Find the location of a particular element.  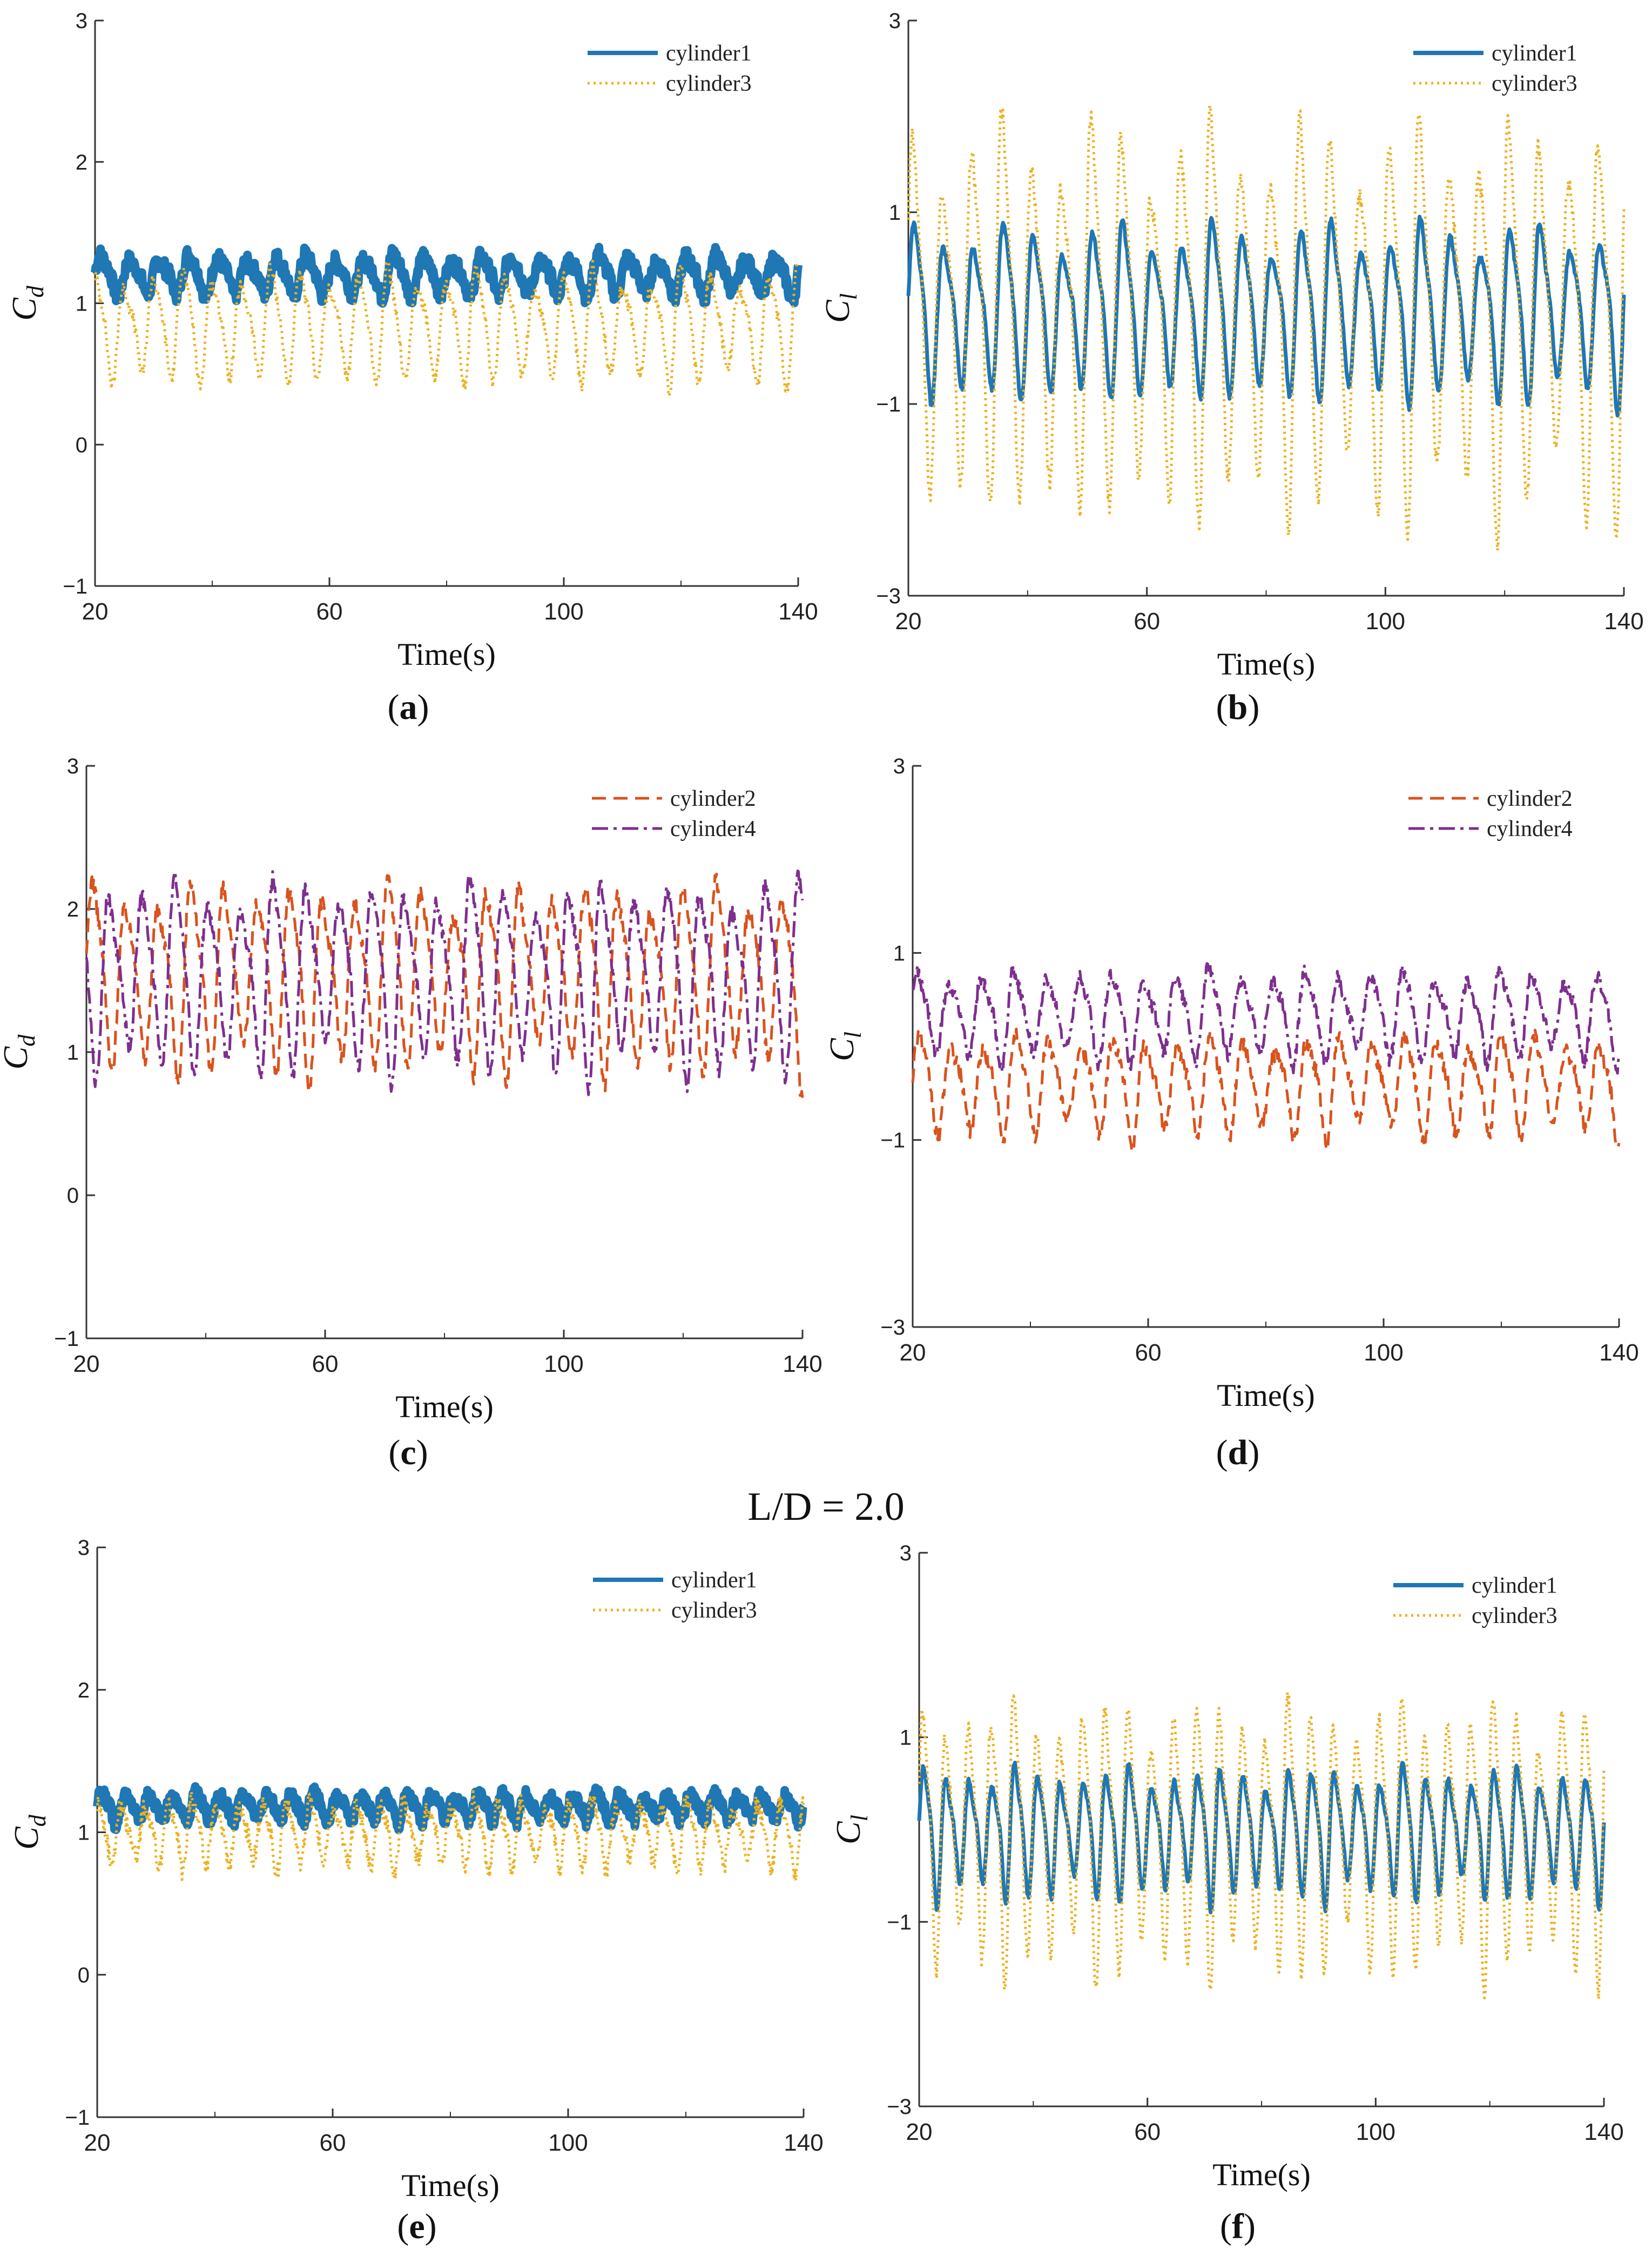

panel-label-d: (d) is located at coordinates (1238, 1452).